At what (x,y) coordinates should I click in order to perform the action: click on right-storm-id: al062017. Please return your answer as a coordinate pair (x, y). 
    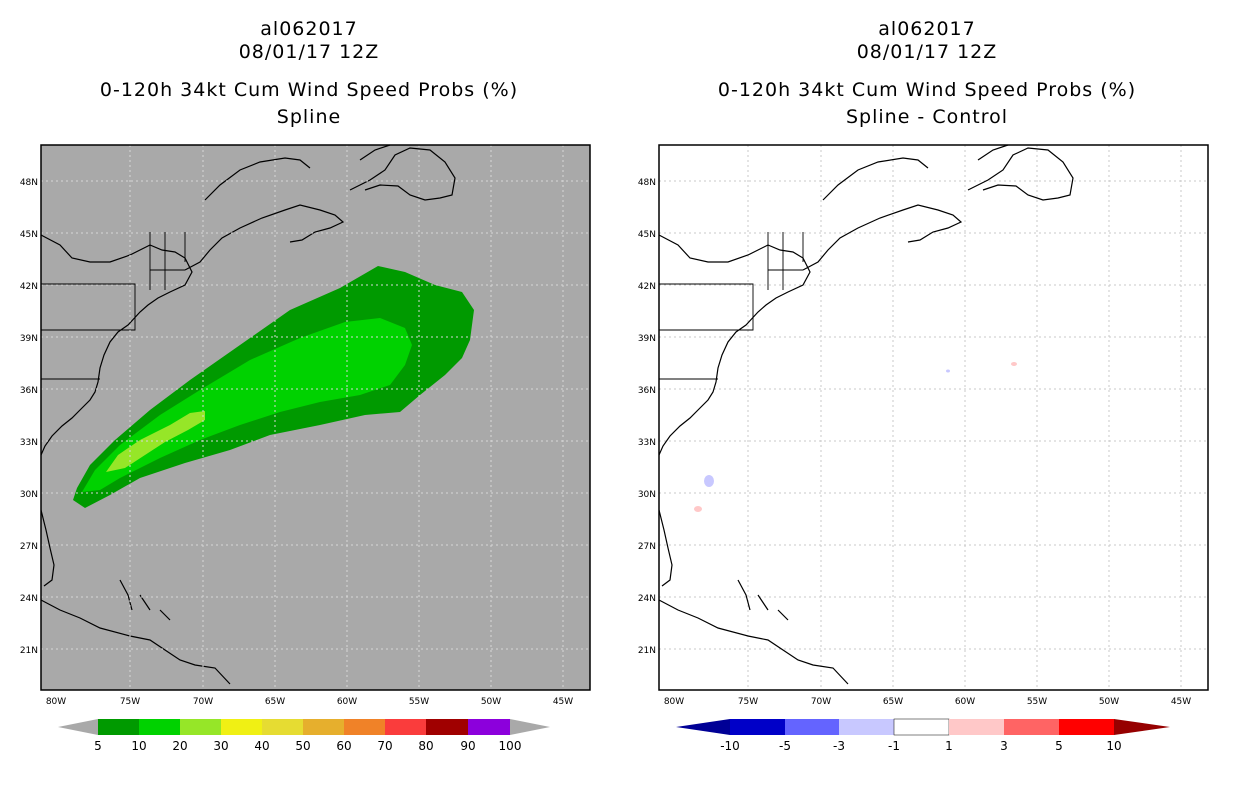
    Looking at the image, I should click on (927, 29).